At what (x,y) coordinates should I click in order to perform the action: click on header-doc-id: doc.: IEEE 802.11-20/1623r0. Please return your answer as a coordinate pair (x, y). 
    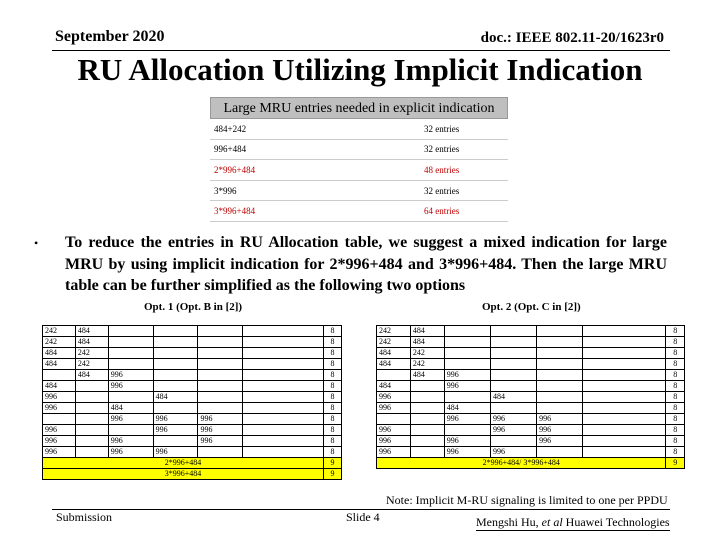
    Looking at the image, I should click on (572, 38).